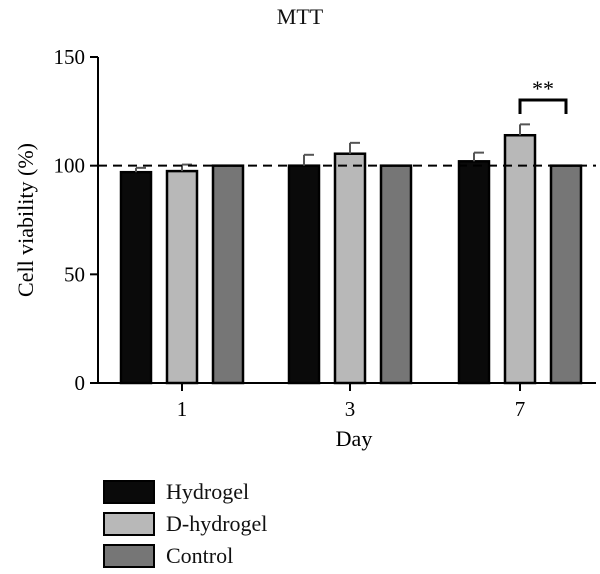 The image size is (600, 574). I want to click on legend-label-d-hydrogel: D-hydrogel, so click(217, 523).